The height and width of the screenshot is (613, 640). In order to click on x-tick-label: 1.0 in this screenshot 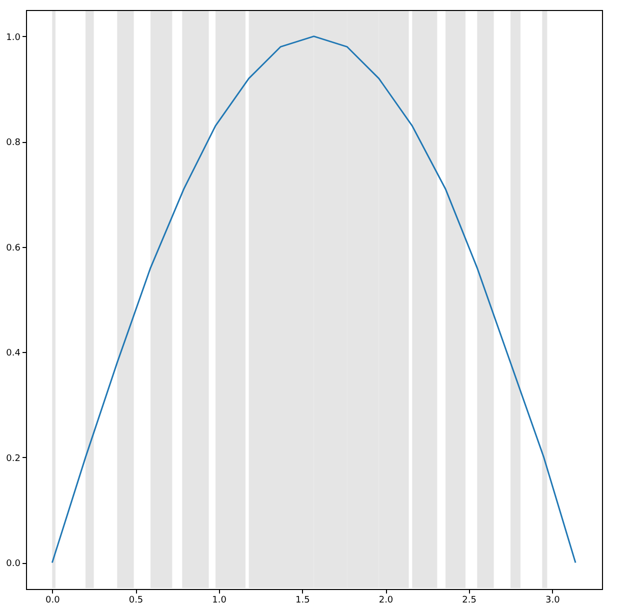, I will do `click(219, 601)`.